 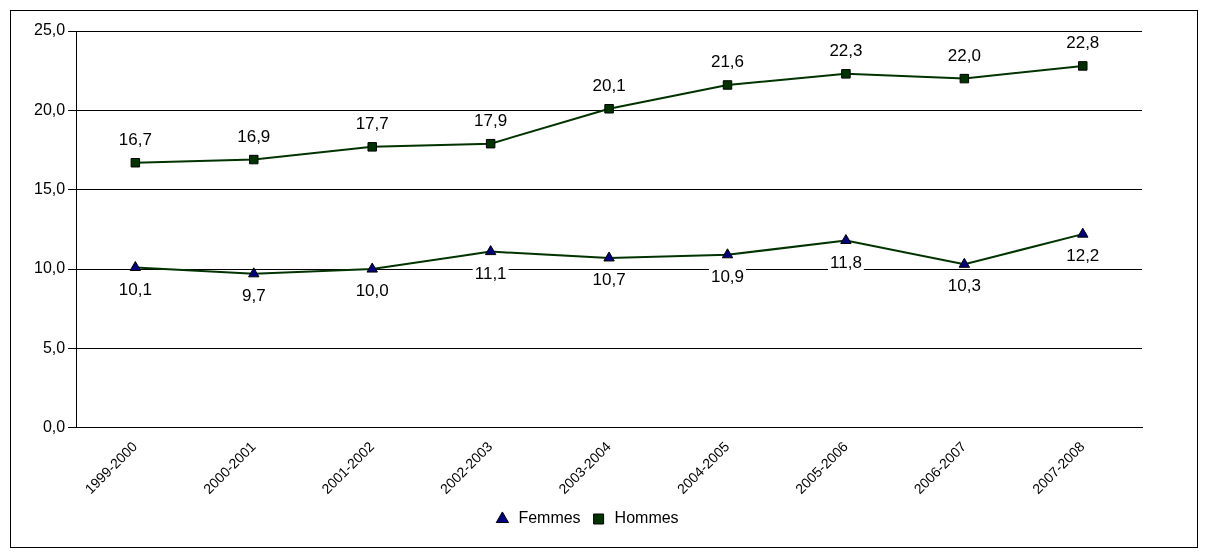 I want to click on data-label: 22,8, so click(x=1083, y=43).